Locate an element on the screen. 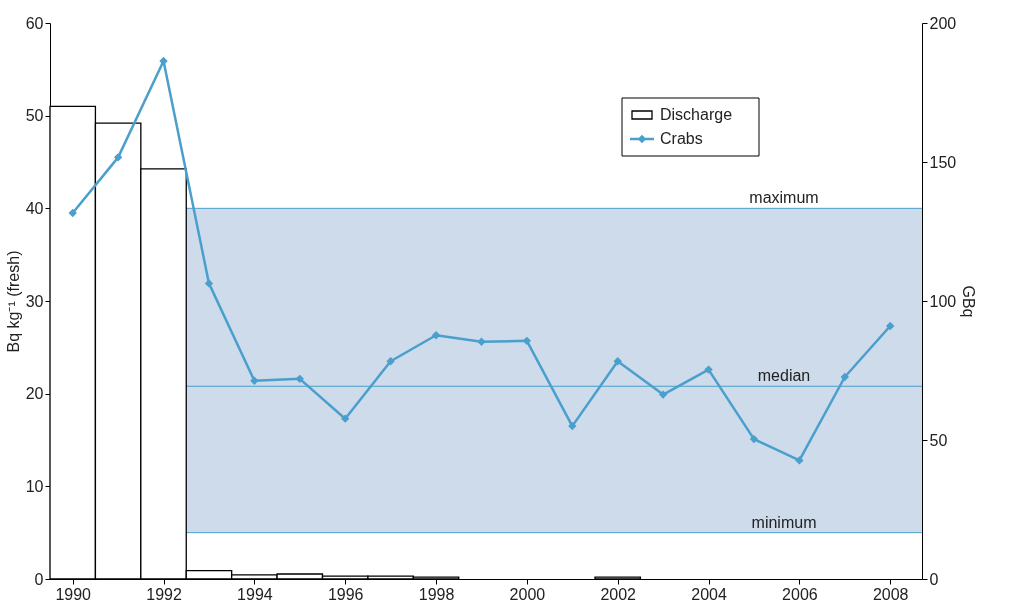  legend-label: Crabs is located at coordinates (681, 138).